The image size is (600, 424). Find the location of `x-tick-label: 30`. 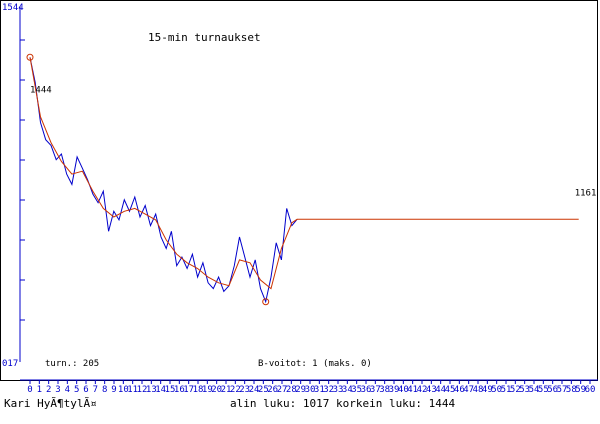

x-tick-label: 30 is located at coordinates (310, 390).